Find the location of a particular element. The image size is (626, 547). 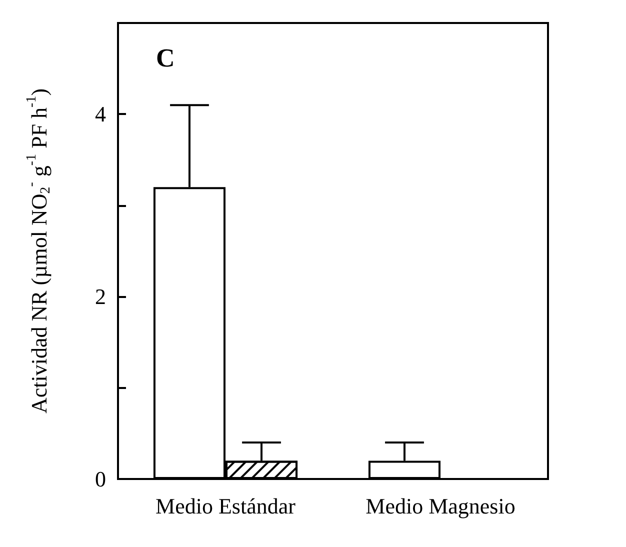

x-tick-label: Medio Magnesio is located at coordinates (441, 506).